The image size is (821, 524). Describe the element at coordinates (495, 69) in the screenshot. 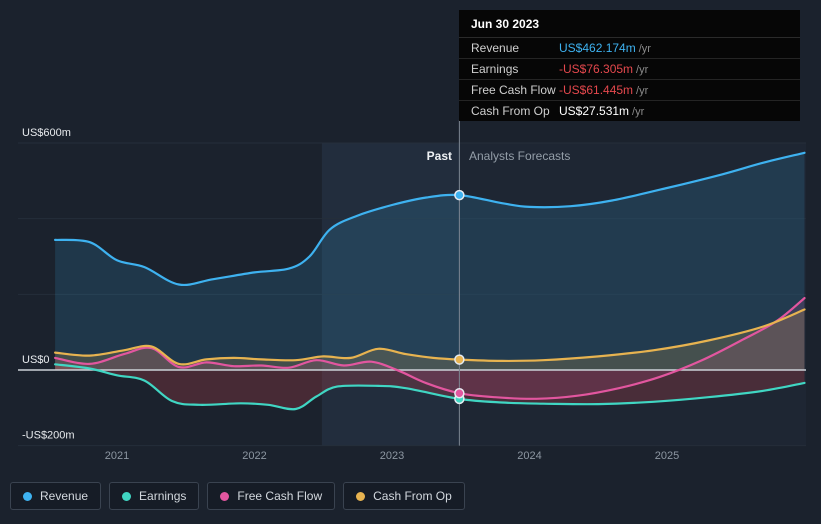

I see `tooltip-label: Earnings` at that location.